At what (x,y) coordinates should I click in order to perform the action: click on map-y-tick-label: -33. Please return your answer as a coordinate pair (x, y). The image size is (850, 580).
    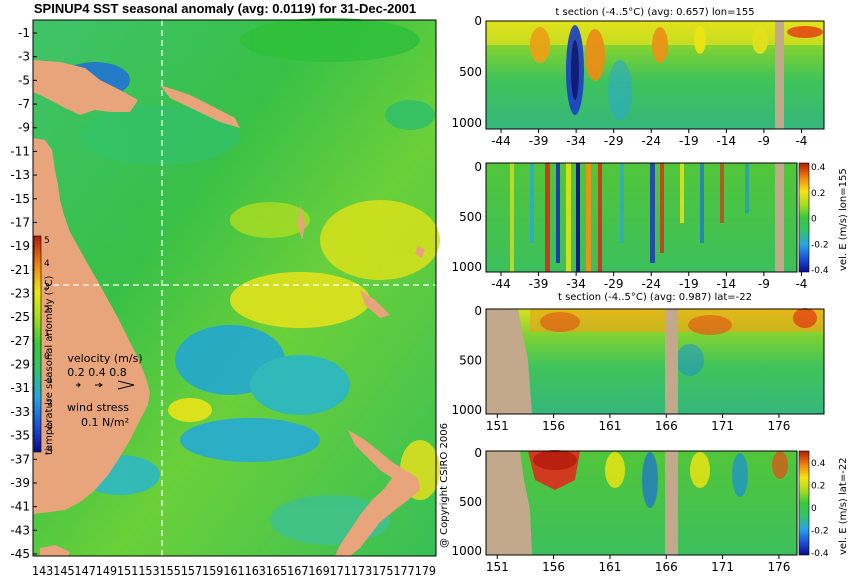
    Looking at the image, I should click on (20, 412).